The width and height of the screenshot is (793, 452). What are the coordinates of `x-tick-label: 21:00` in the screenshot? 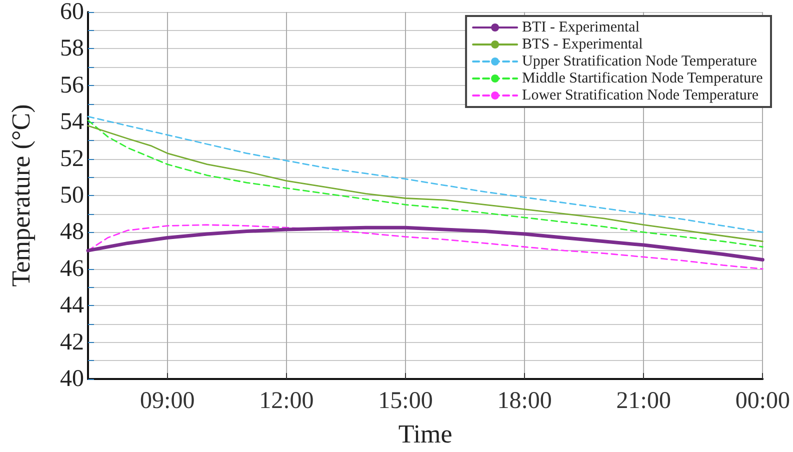 It's located at (643, 401).